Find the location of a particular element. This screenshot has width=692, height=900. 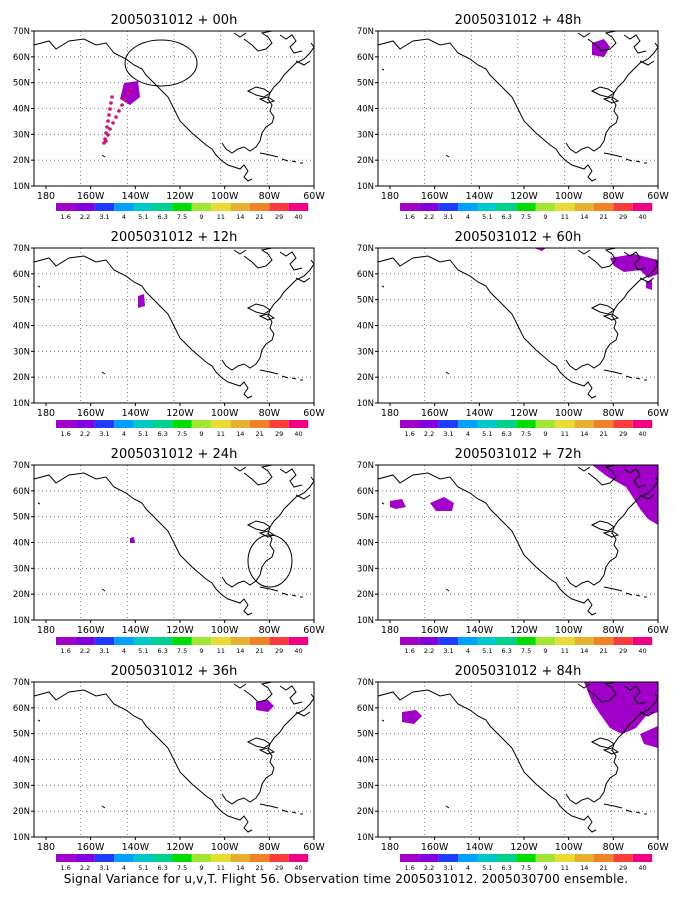

panel-title: 2005031012 + 72h is located at coordinates (518, 454).